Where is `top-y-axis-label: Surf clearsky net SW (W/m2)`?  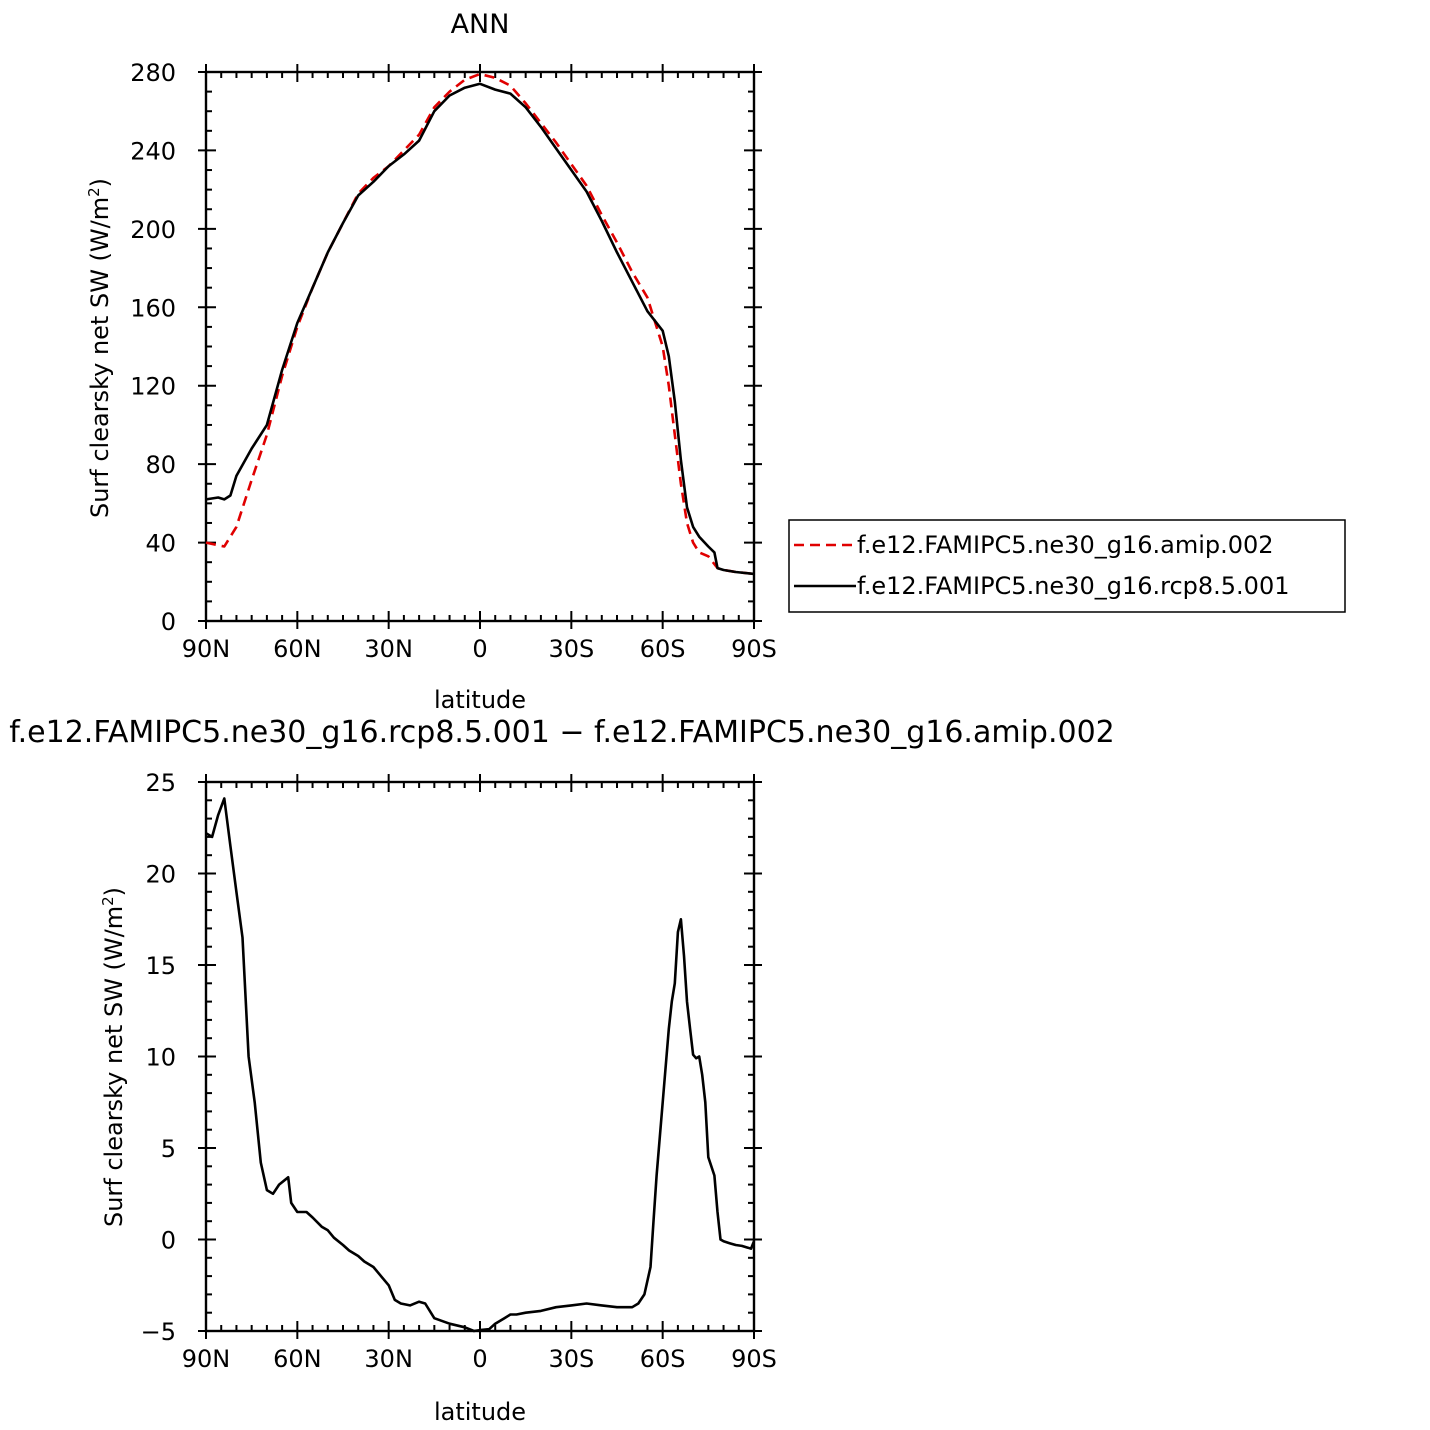
top-y-axis-label: Surf clearsky net SW (W/m2) is located at coordinates (99, 348).